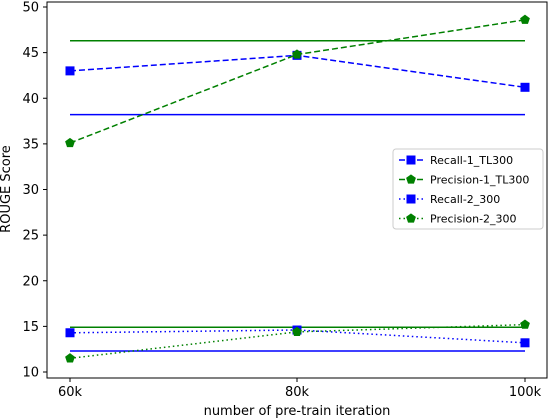 The image size is (550, 418). I want to click on point-precision-2-300-100k, so click(525, 324).